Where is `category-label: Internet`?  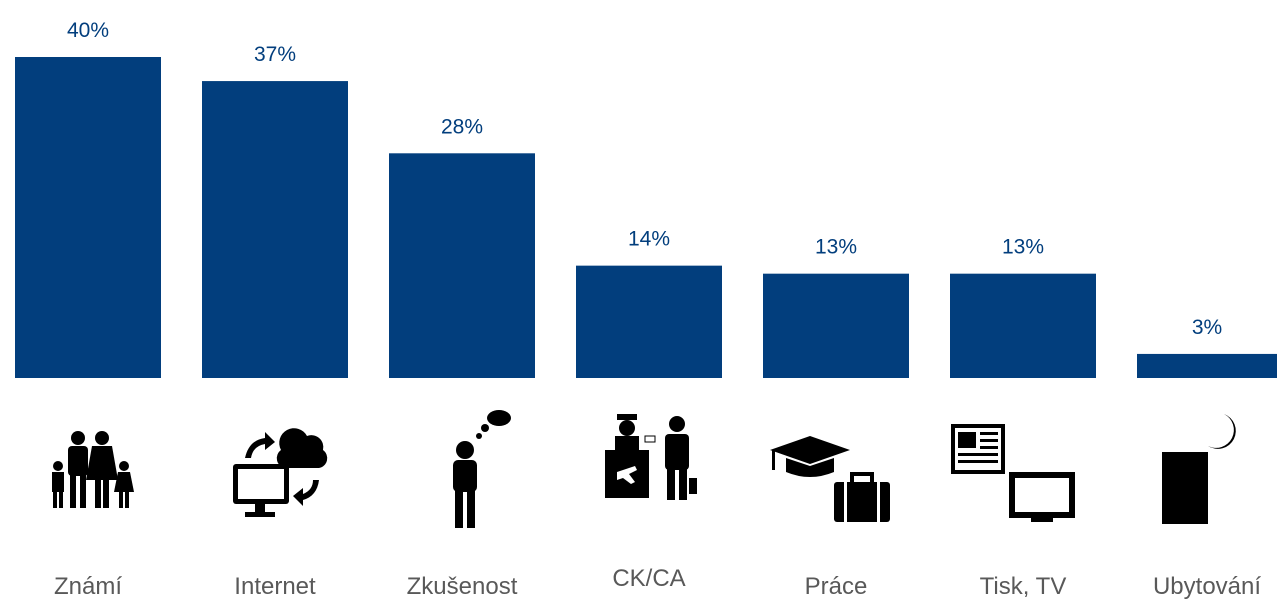 category-label: Internet is located at coordinates (275, 586).